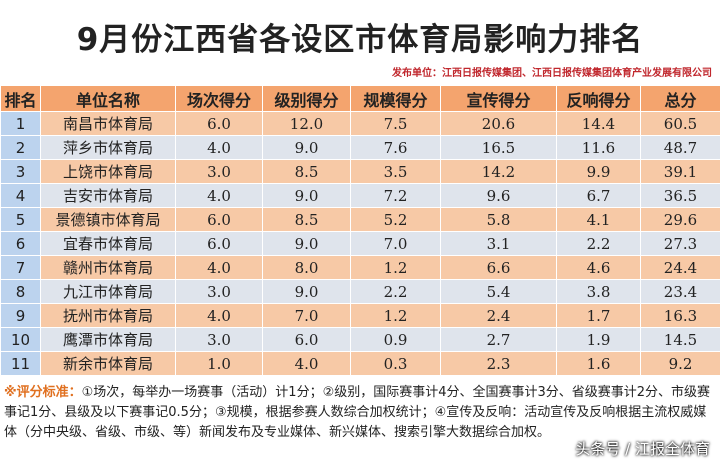  I want to click on score-cell: 20.6, so click(498, 123).